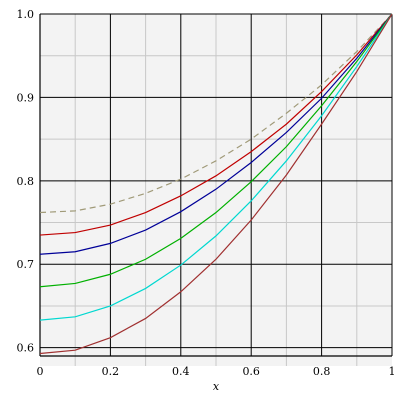  I want to click on y-tick-label: 0.6, so click(26, 348).